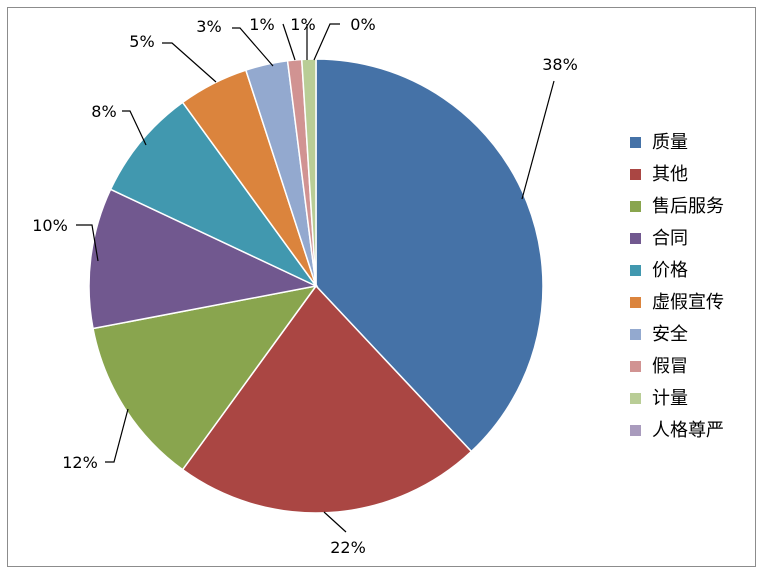 This screenshot has width=767, height=577. Describe the element at coordinates (670, 270) in the screenshot. I see `legend-label: 价格` at that location.